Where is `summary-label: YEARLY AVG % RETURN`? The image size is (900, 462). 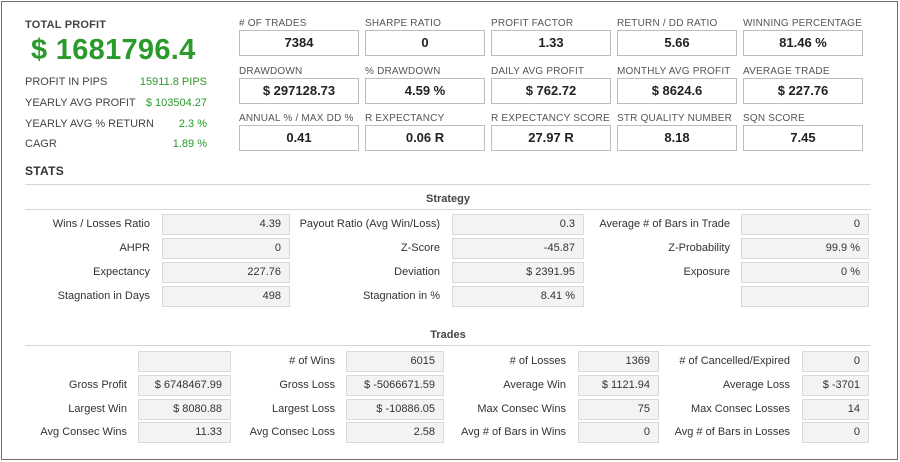
summary-label: YEARLY AVG % RETURN is located at coordinates (89, 124).